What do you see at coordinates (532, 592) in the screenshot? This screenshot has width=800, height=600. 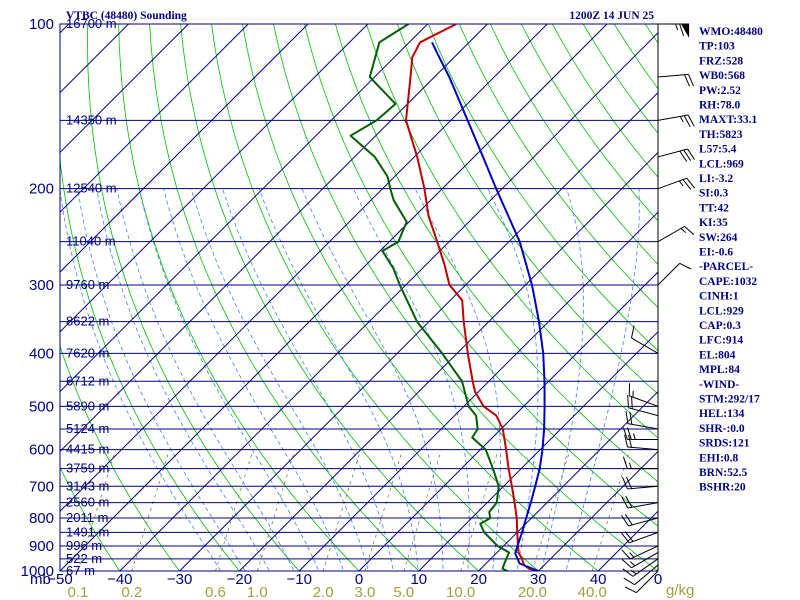 I see `mixing-ratio-tick-label: 20.0` at bounding box center [532, 592].